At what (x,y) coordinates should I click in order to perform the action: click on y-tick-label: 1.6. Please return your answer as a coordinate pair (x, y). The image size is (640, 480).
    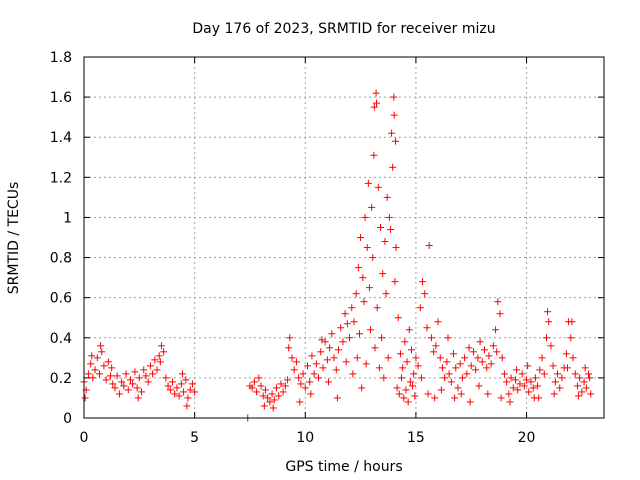
    Looking at the image, I should click on (61, 98).